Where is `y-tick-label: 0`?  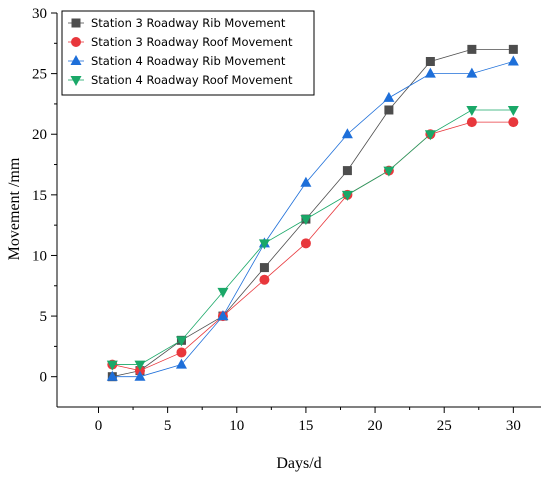 y-tick-label: 0 is located at coordinates (44, 378).